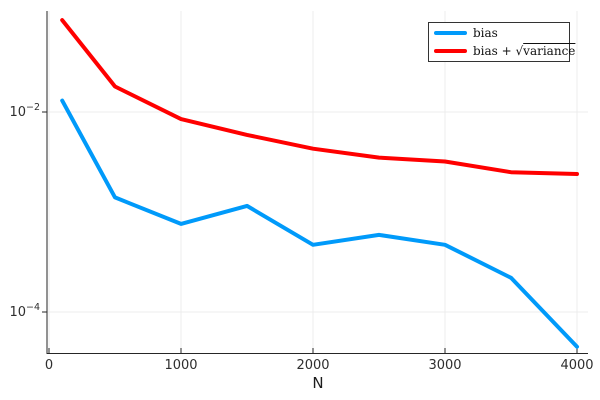 The height and width of the screenshot is (400, 600). Describe the element at coordinates (450, 33) in the screenshot. I see `legend-line-swatch-bias` at that location.